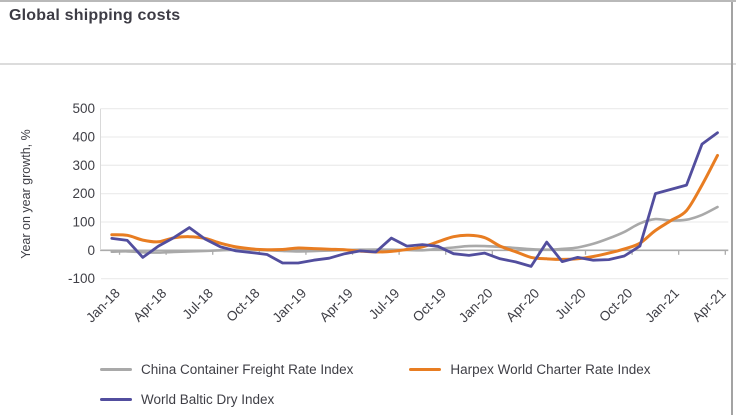  I want to click on legend-item-harpex: Harpex World Charter Rate Index, so click(529, 369).